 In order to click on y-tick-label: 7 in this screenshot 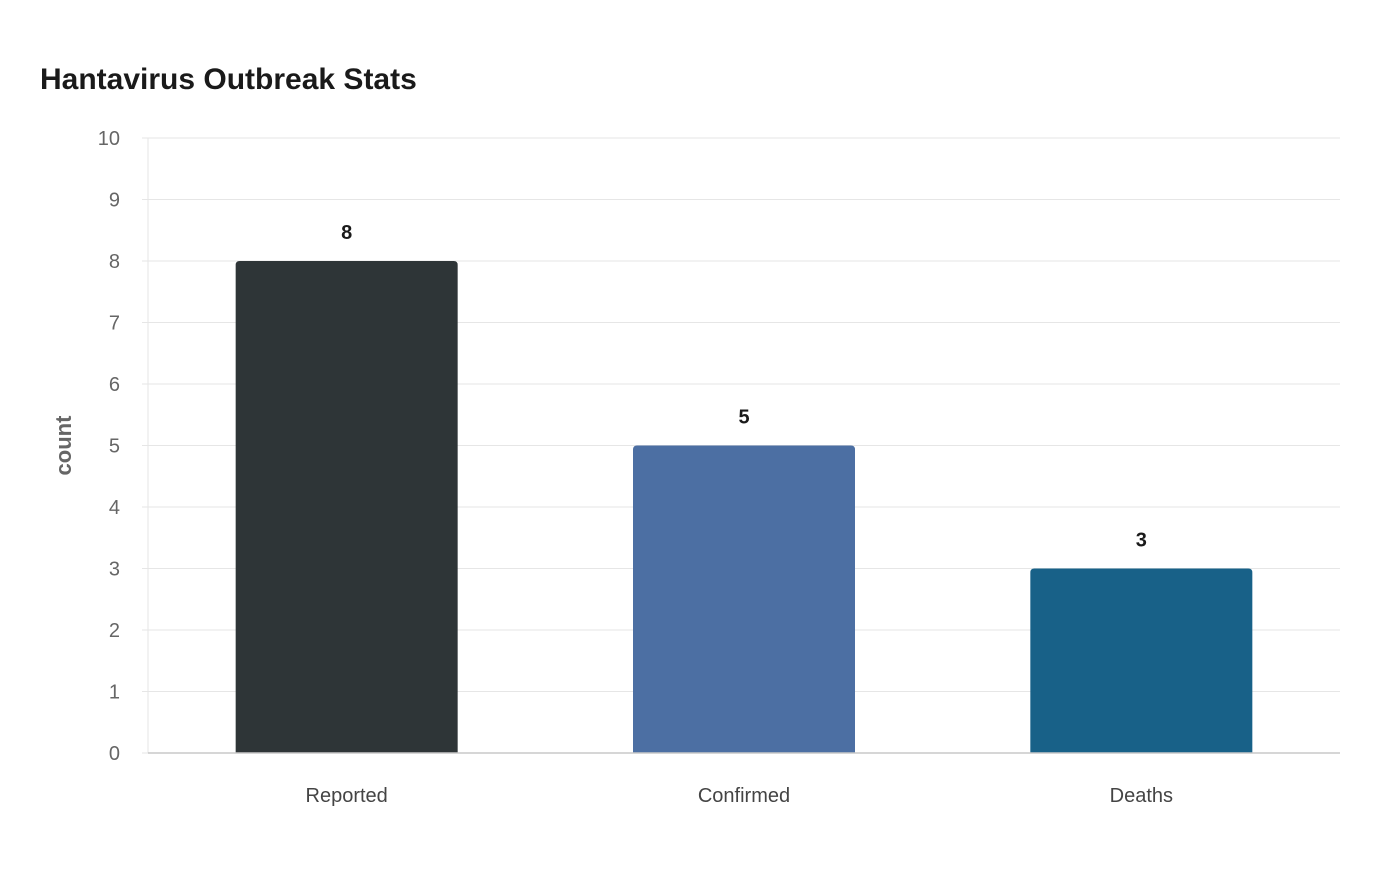, I will do `click(114, 324)`.